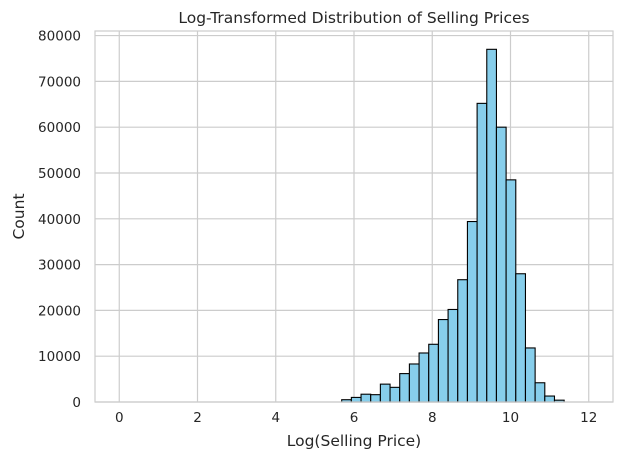  I want to click on x-tick-label: 12, so click(588, 418).